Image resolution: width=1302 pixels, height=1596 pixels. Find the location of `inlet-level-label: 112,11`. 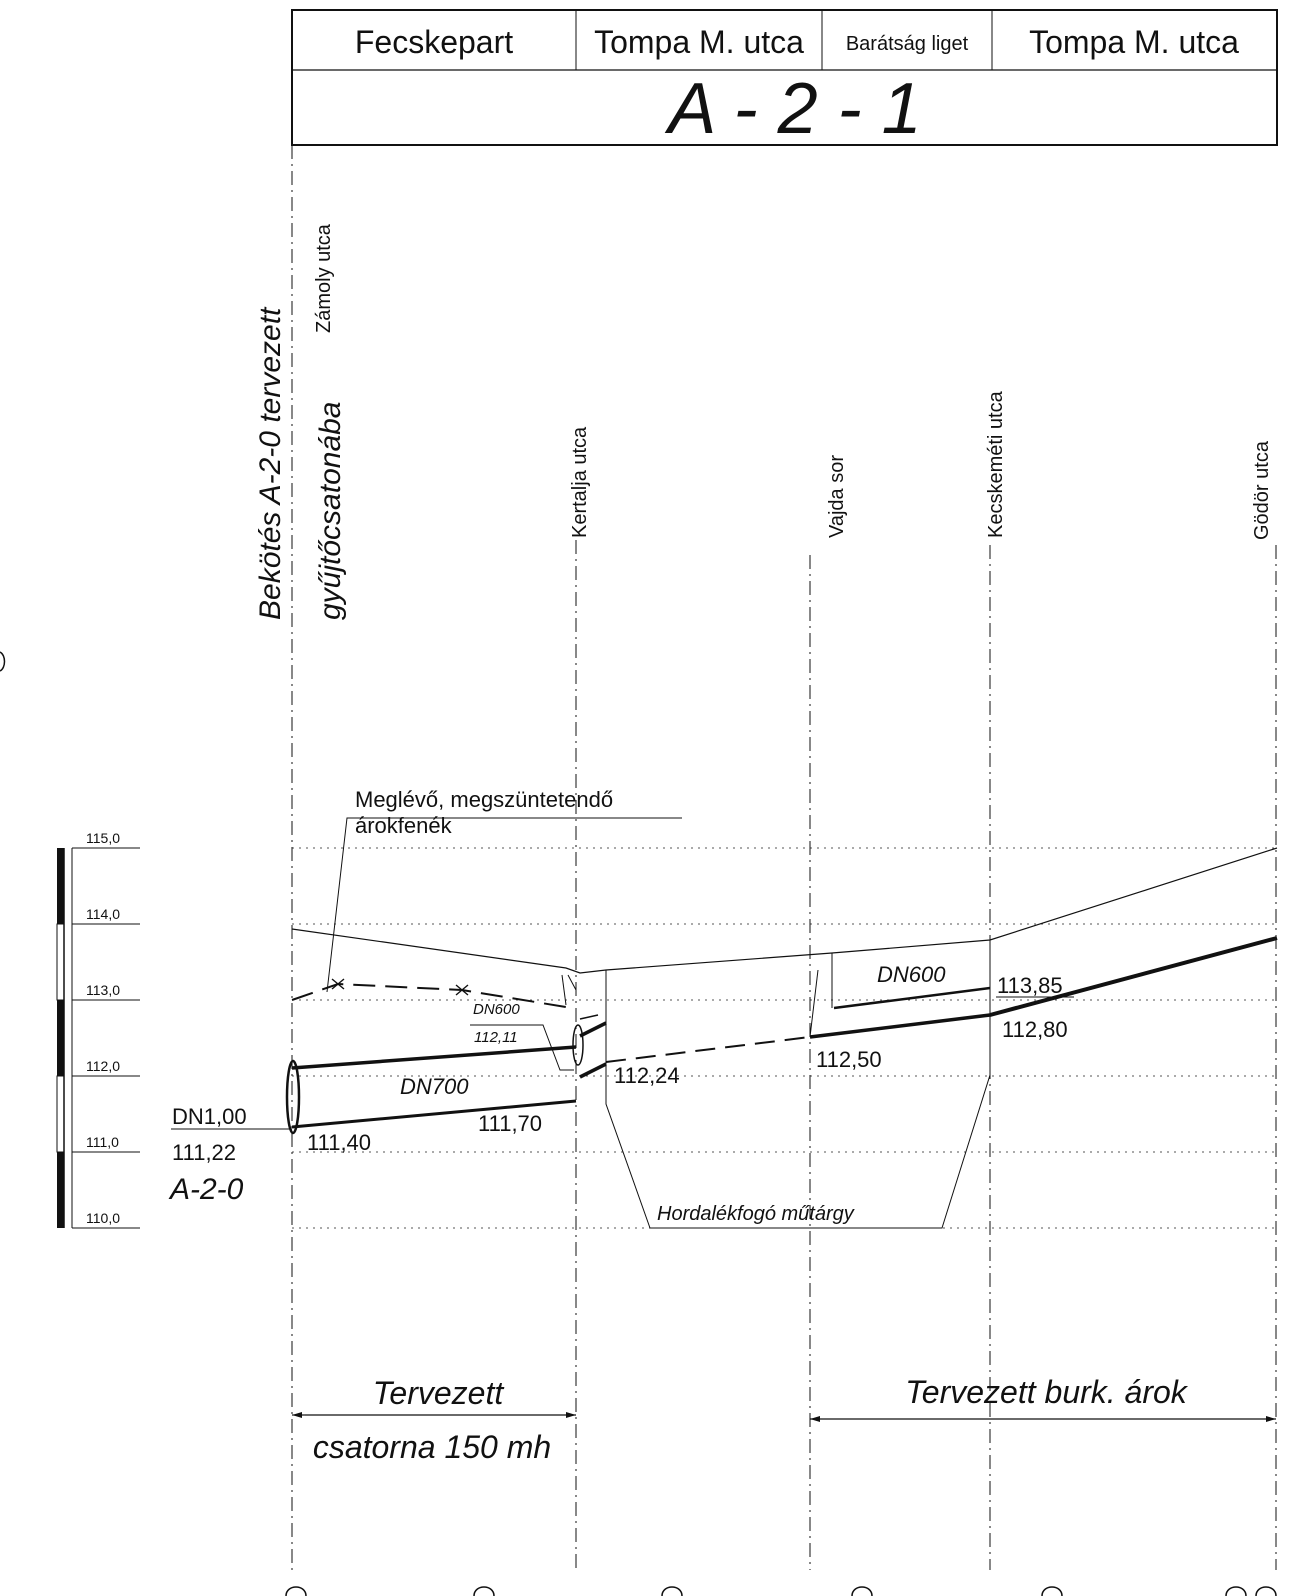

inlet-level-label: 112,11 is located at coordinates (496, 1037).